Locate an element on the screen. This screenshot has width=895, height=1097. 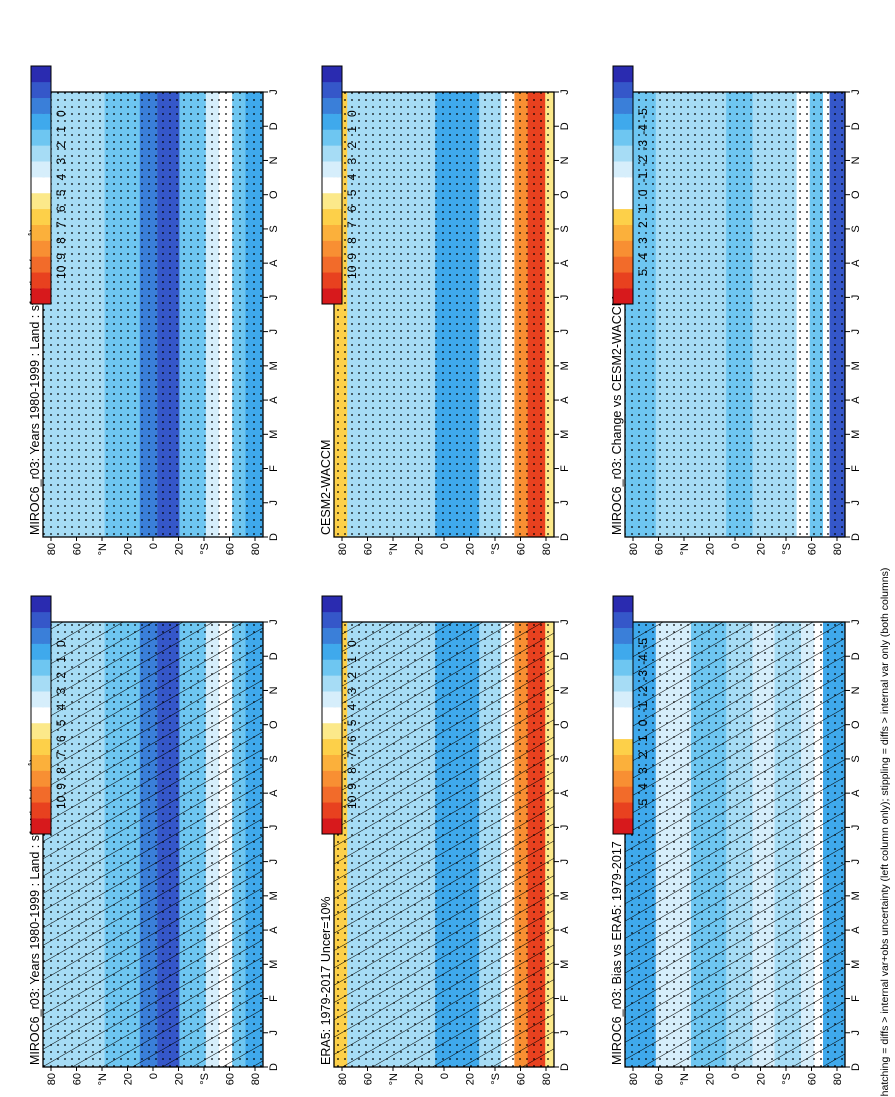
colorbar-label: 9 is located at coordinates (61, 786).